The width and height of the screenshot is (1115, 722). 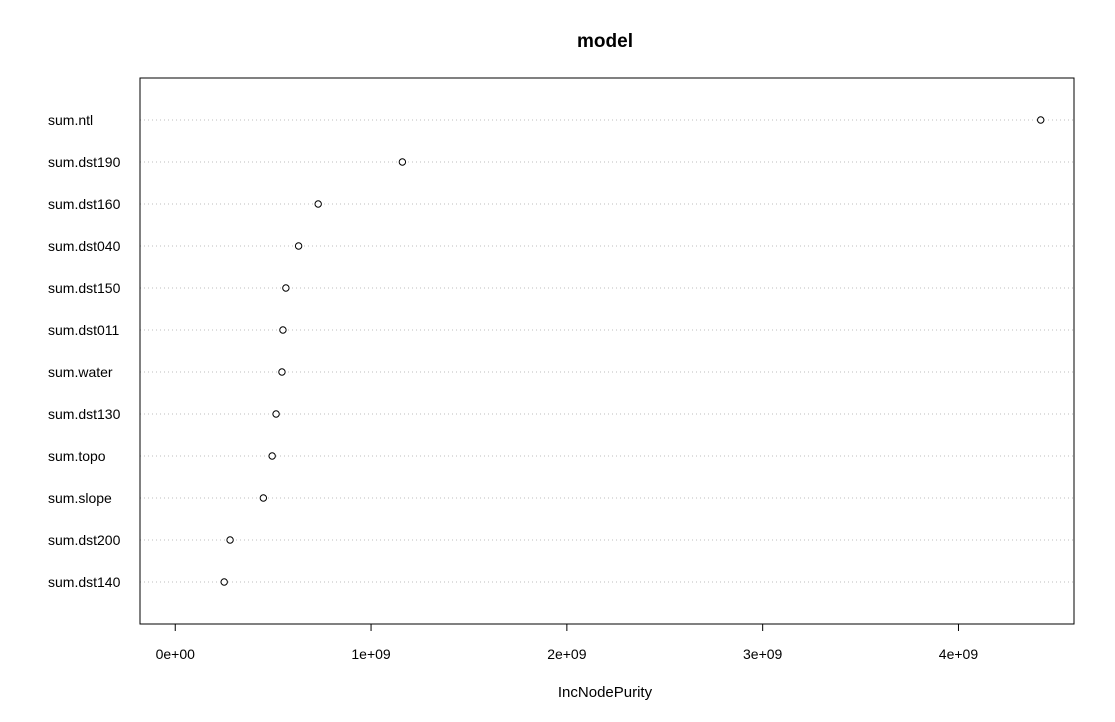 What do you see at coordinates (84, 162) in the screenshot?
I see `category-label: sum.dst190` at bounding box center [84, 162].